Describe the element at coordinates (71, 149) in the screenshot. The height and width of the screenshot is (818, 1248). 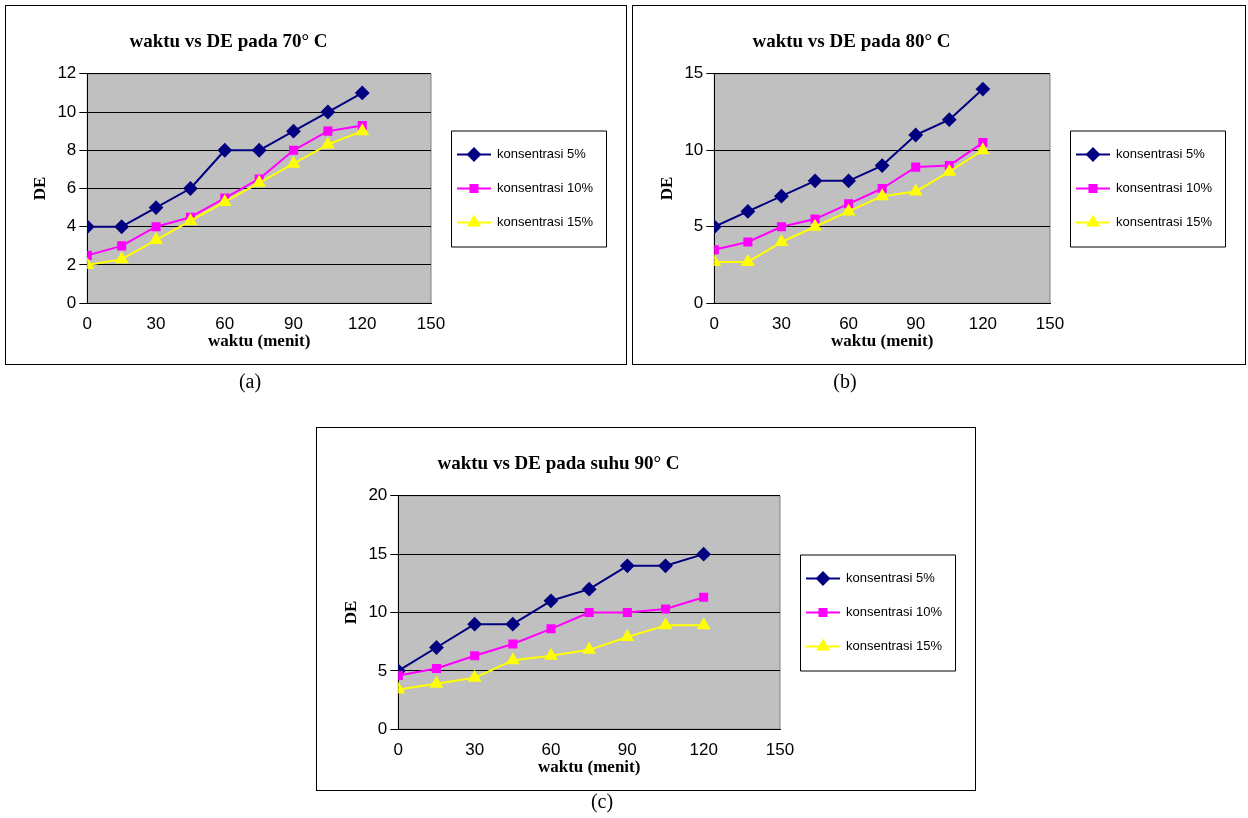
I see `y-tick-label: 8` at that location.